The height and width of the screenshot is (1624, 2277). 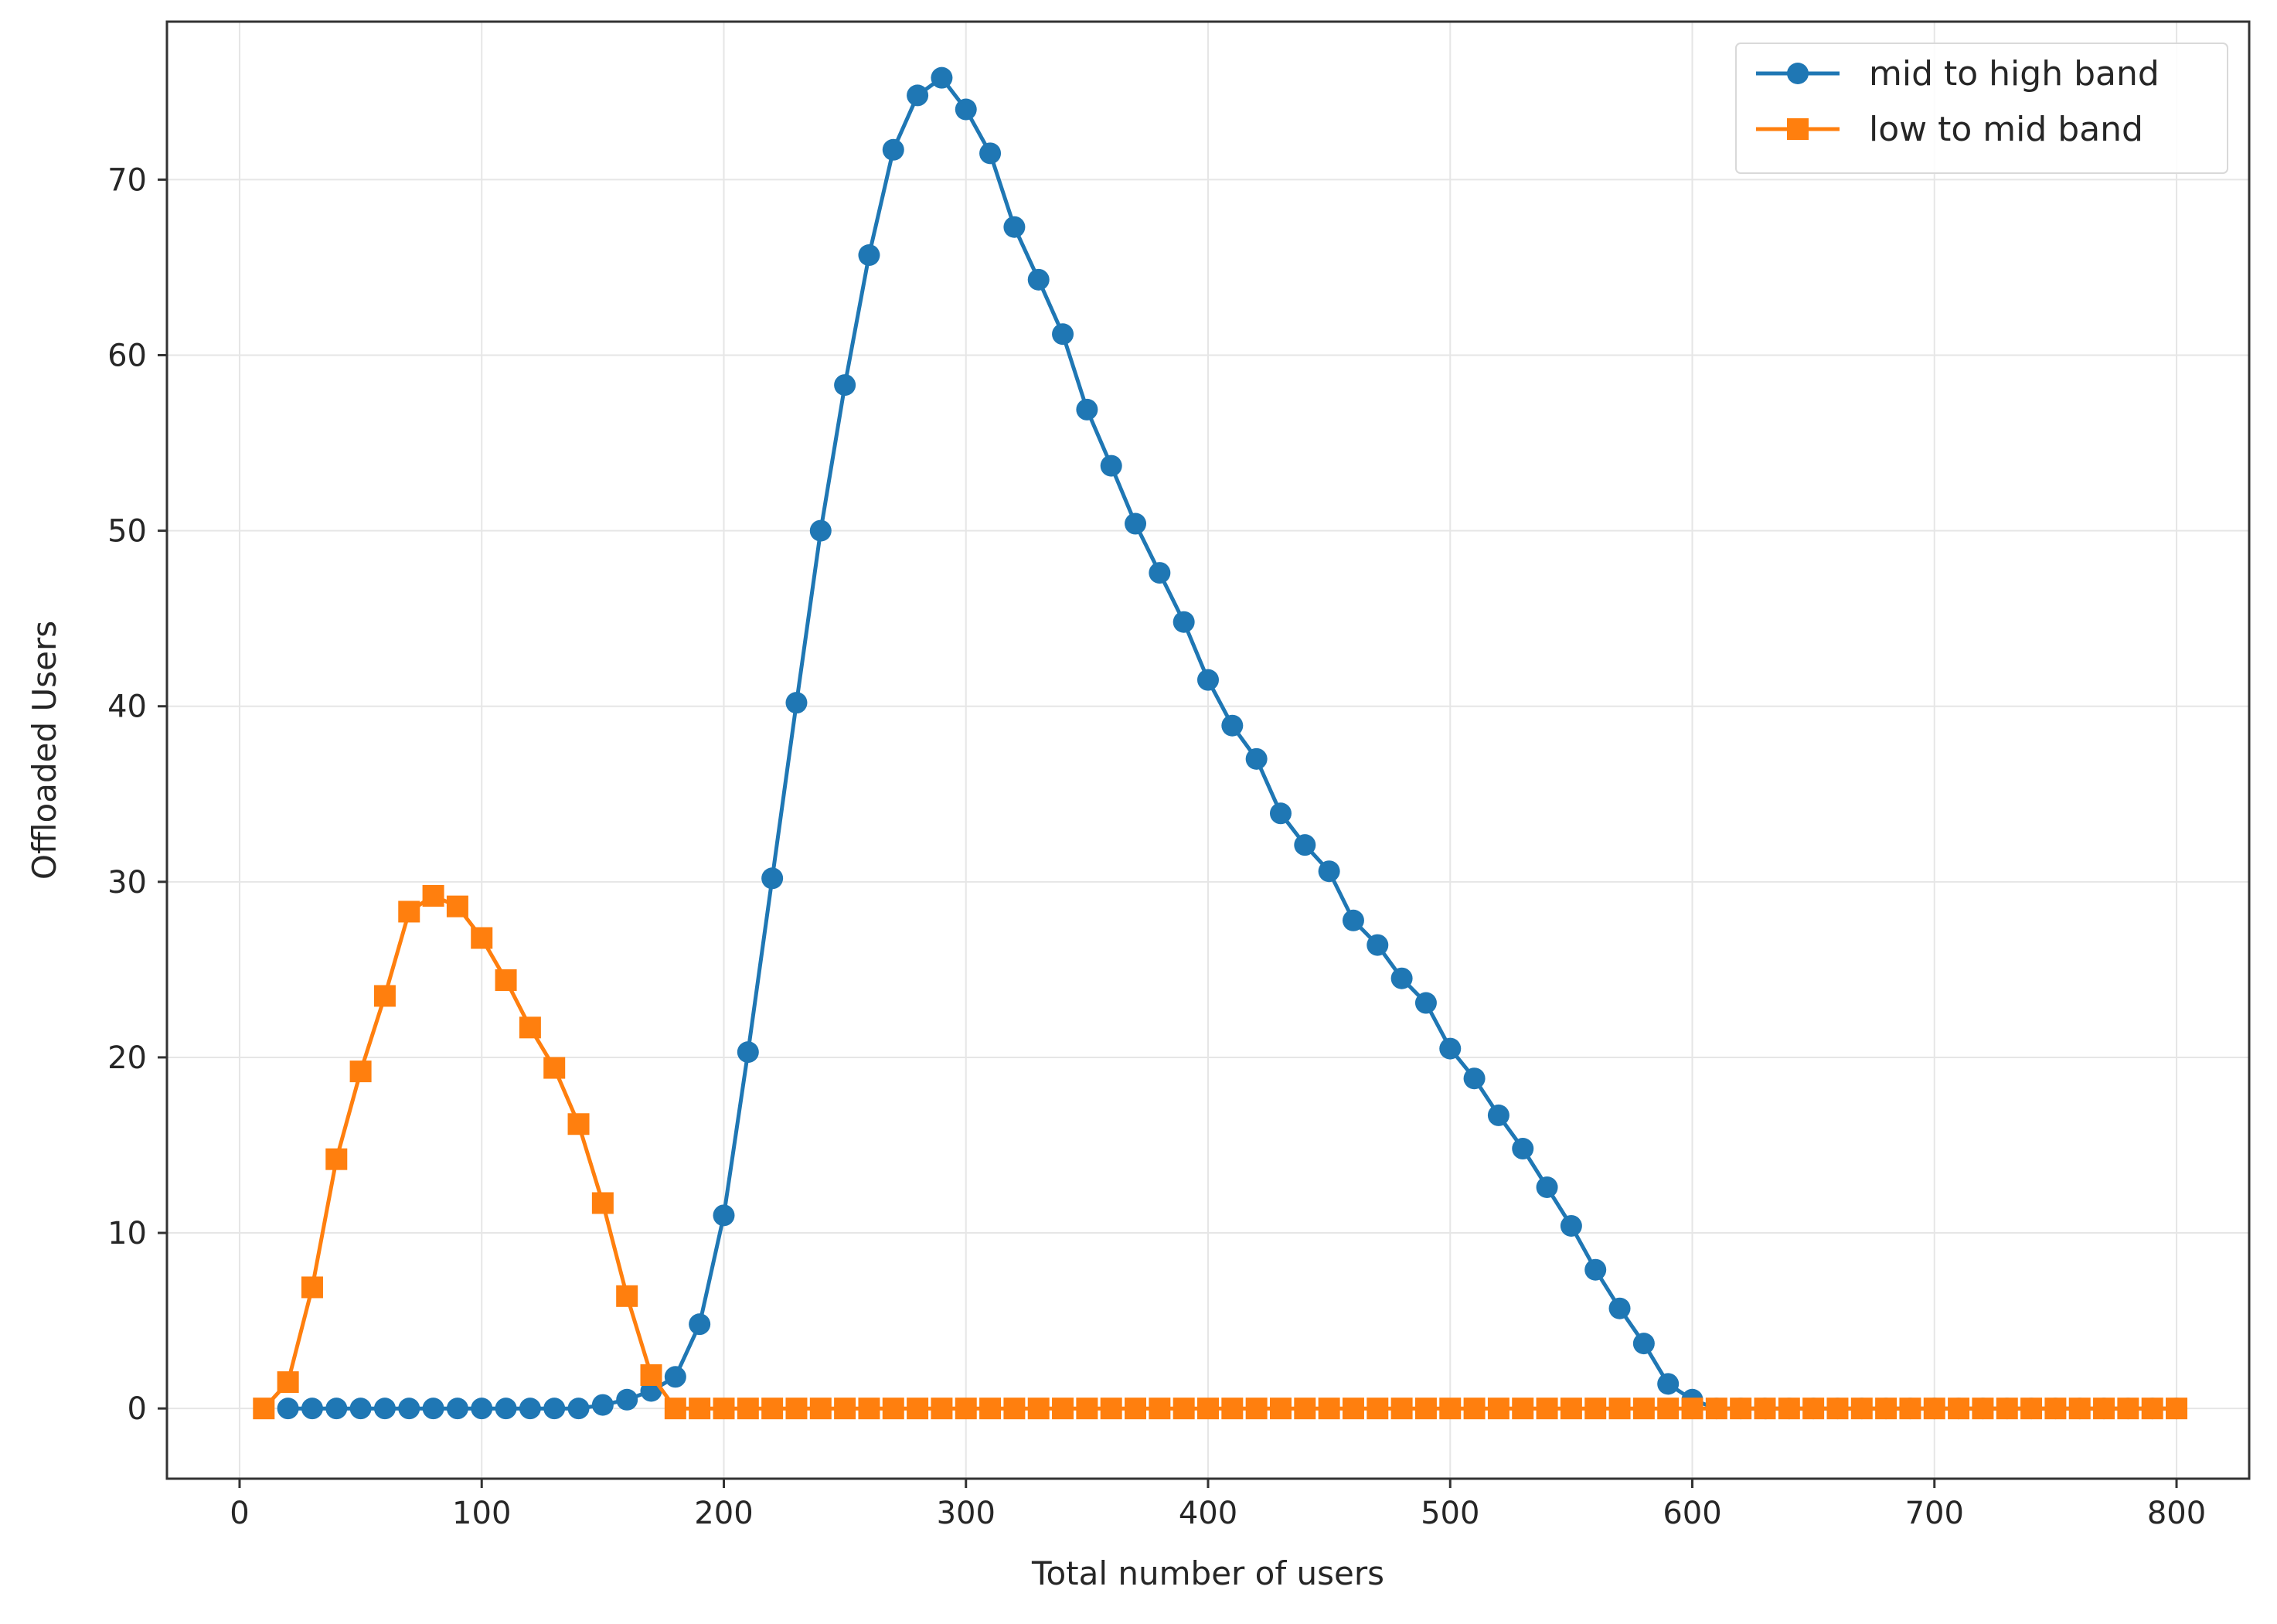 I want to click on y-tick-label: 40, so click(x=127, y=707).